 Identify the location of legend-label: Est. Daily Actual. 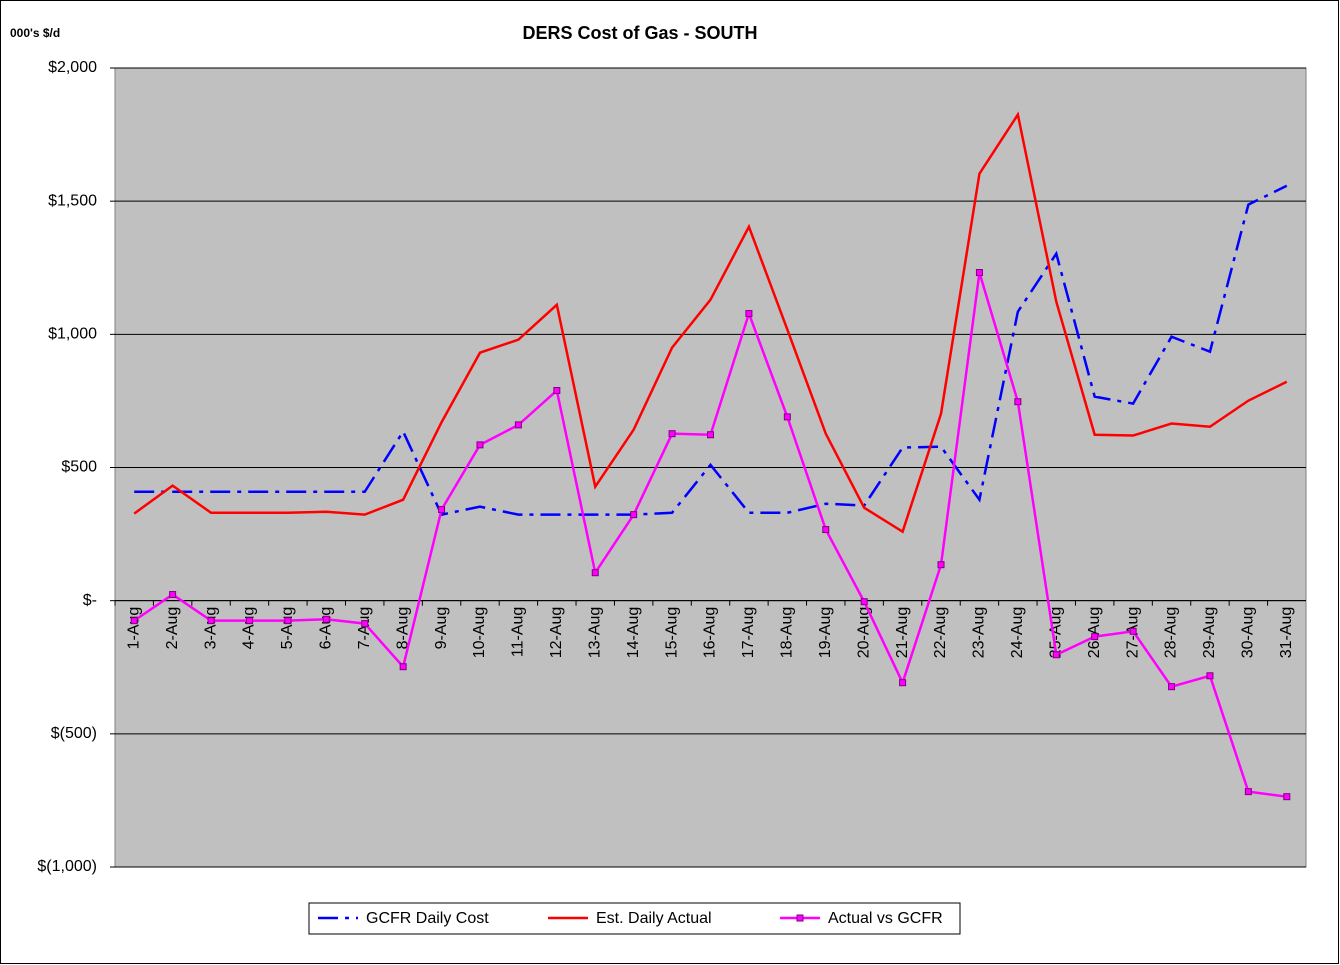
(654, 918).